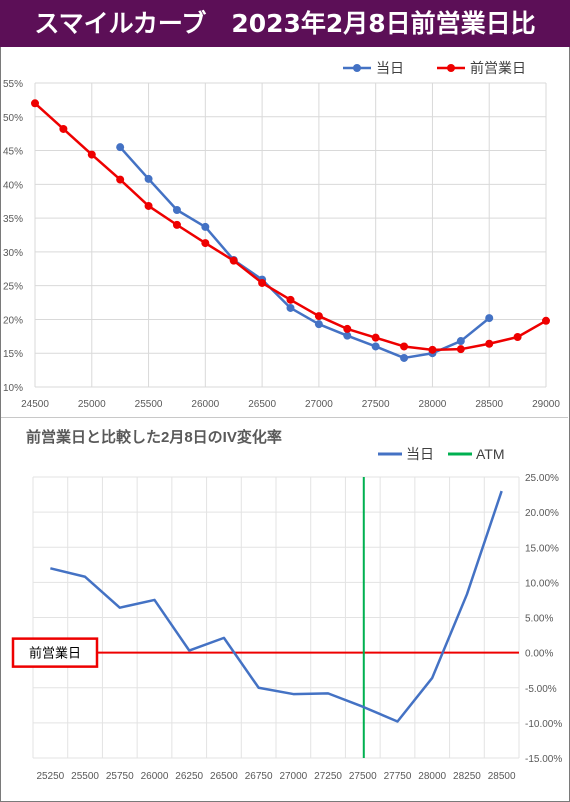 The height and width of the screenshot is (802, 570). I want to click on page-title: スマイルカーブ 2023年2月8日前営業日比, so click(285, 23).